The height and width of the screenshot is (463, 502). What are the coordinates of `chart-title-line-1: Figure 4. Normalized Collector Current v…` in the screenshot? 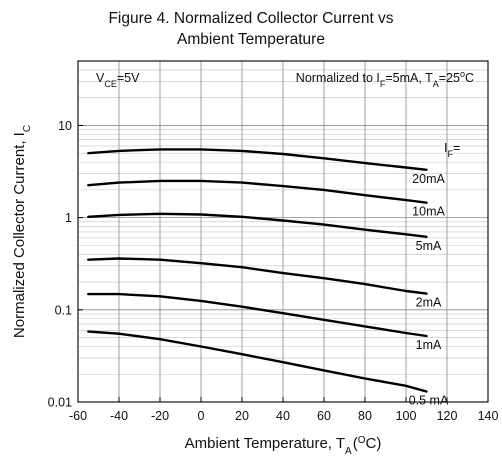 It's located at (251, 18).